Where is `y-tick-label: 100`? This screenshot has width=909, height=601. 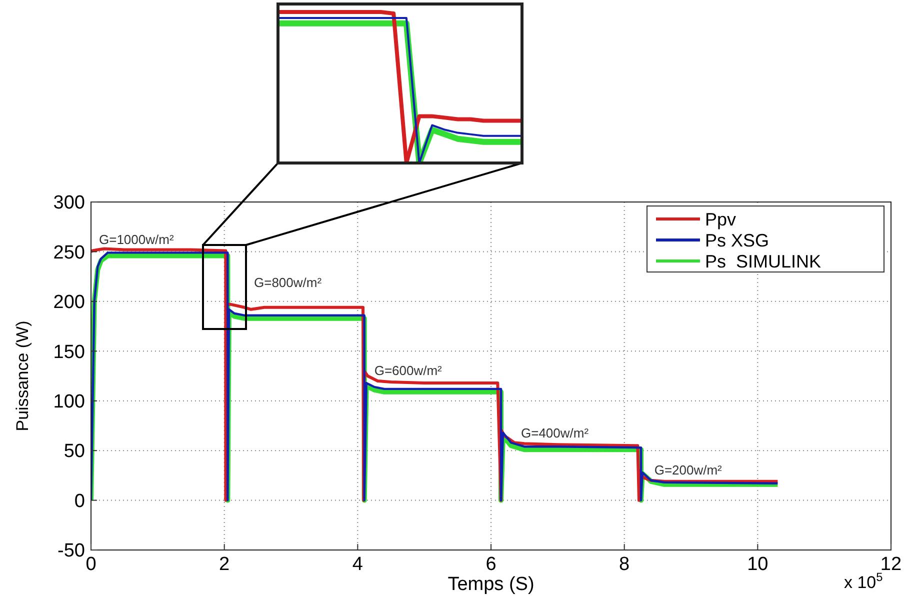 y-tick-label: 100 is located at coordinates (69, 402).